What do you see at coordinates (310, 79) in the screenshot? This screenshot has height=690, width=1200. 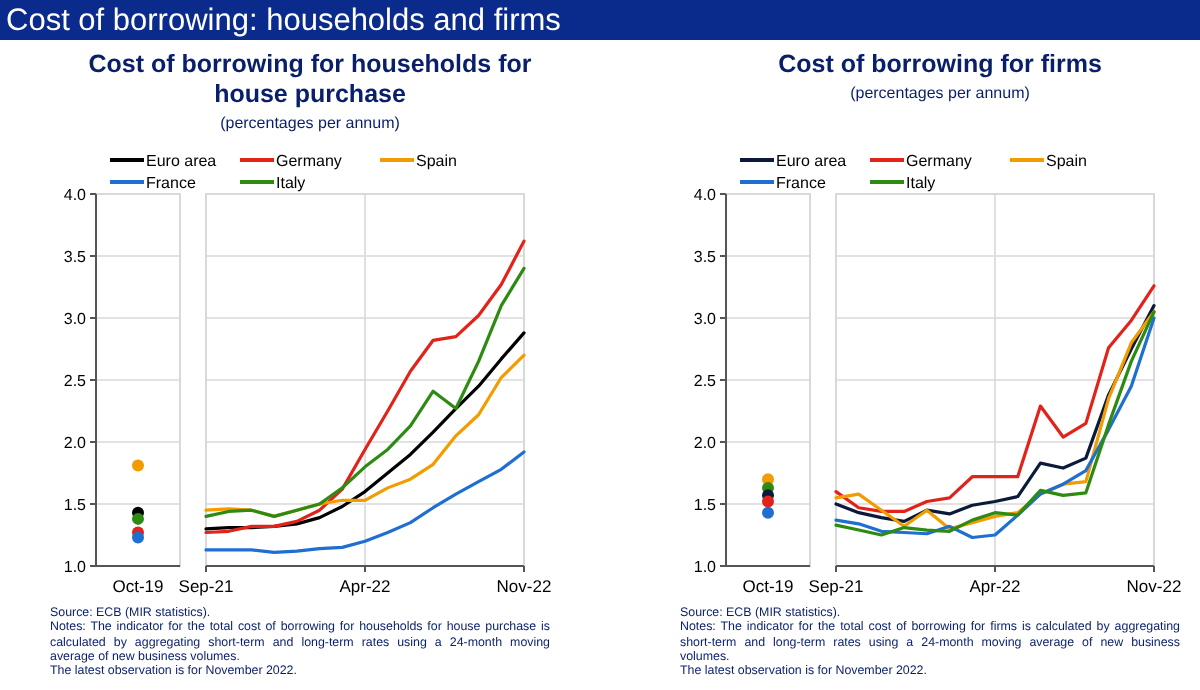 I see `chart-title: Cost of borrowing for households for house purchase` at bounding box center [310, 79].